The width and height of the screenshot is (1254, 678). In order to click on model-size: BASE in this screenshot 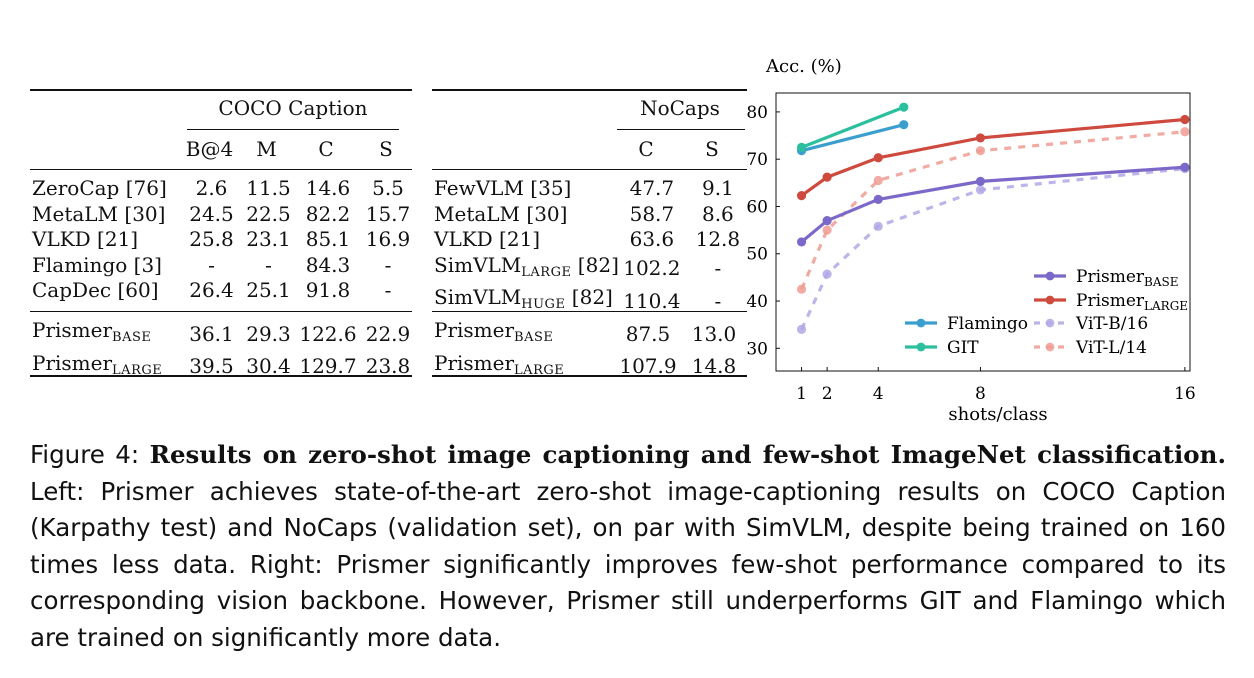, I will do `click(132, 337)`.